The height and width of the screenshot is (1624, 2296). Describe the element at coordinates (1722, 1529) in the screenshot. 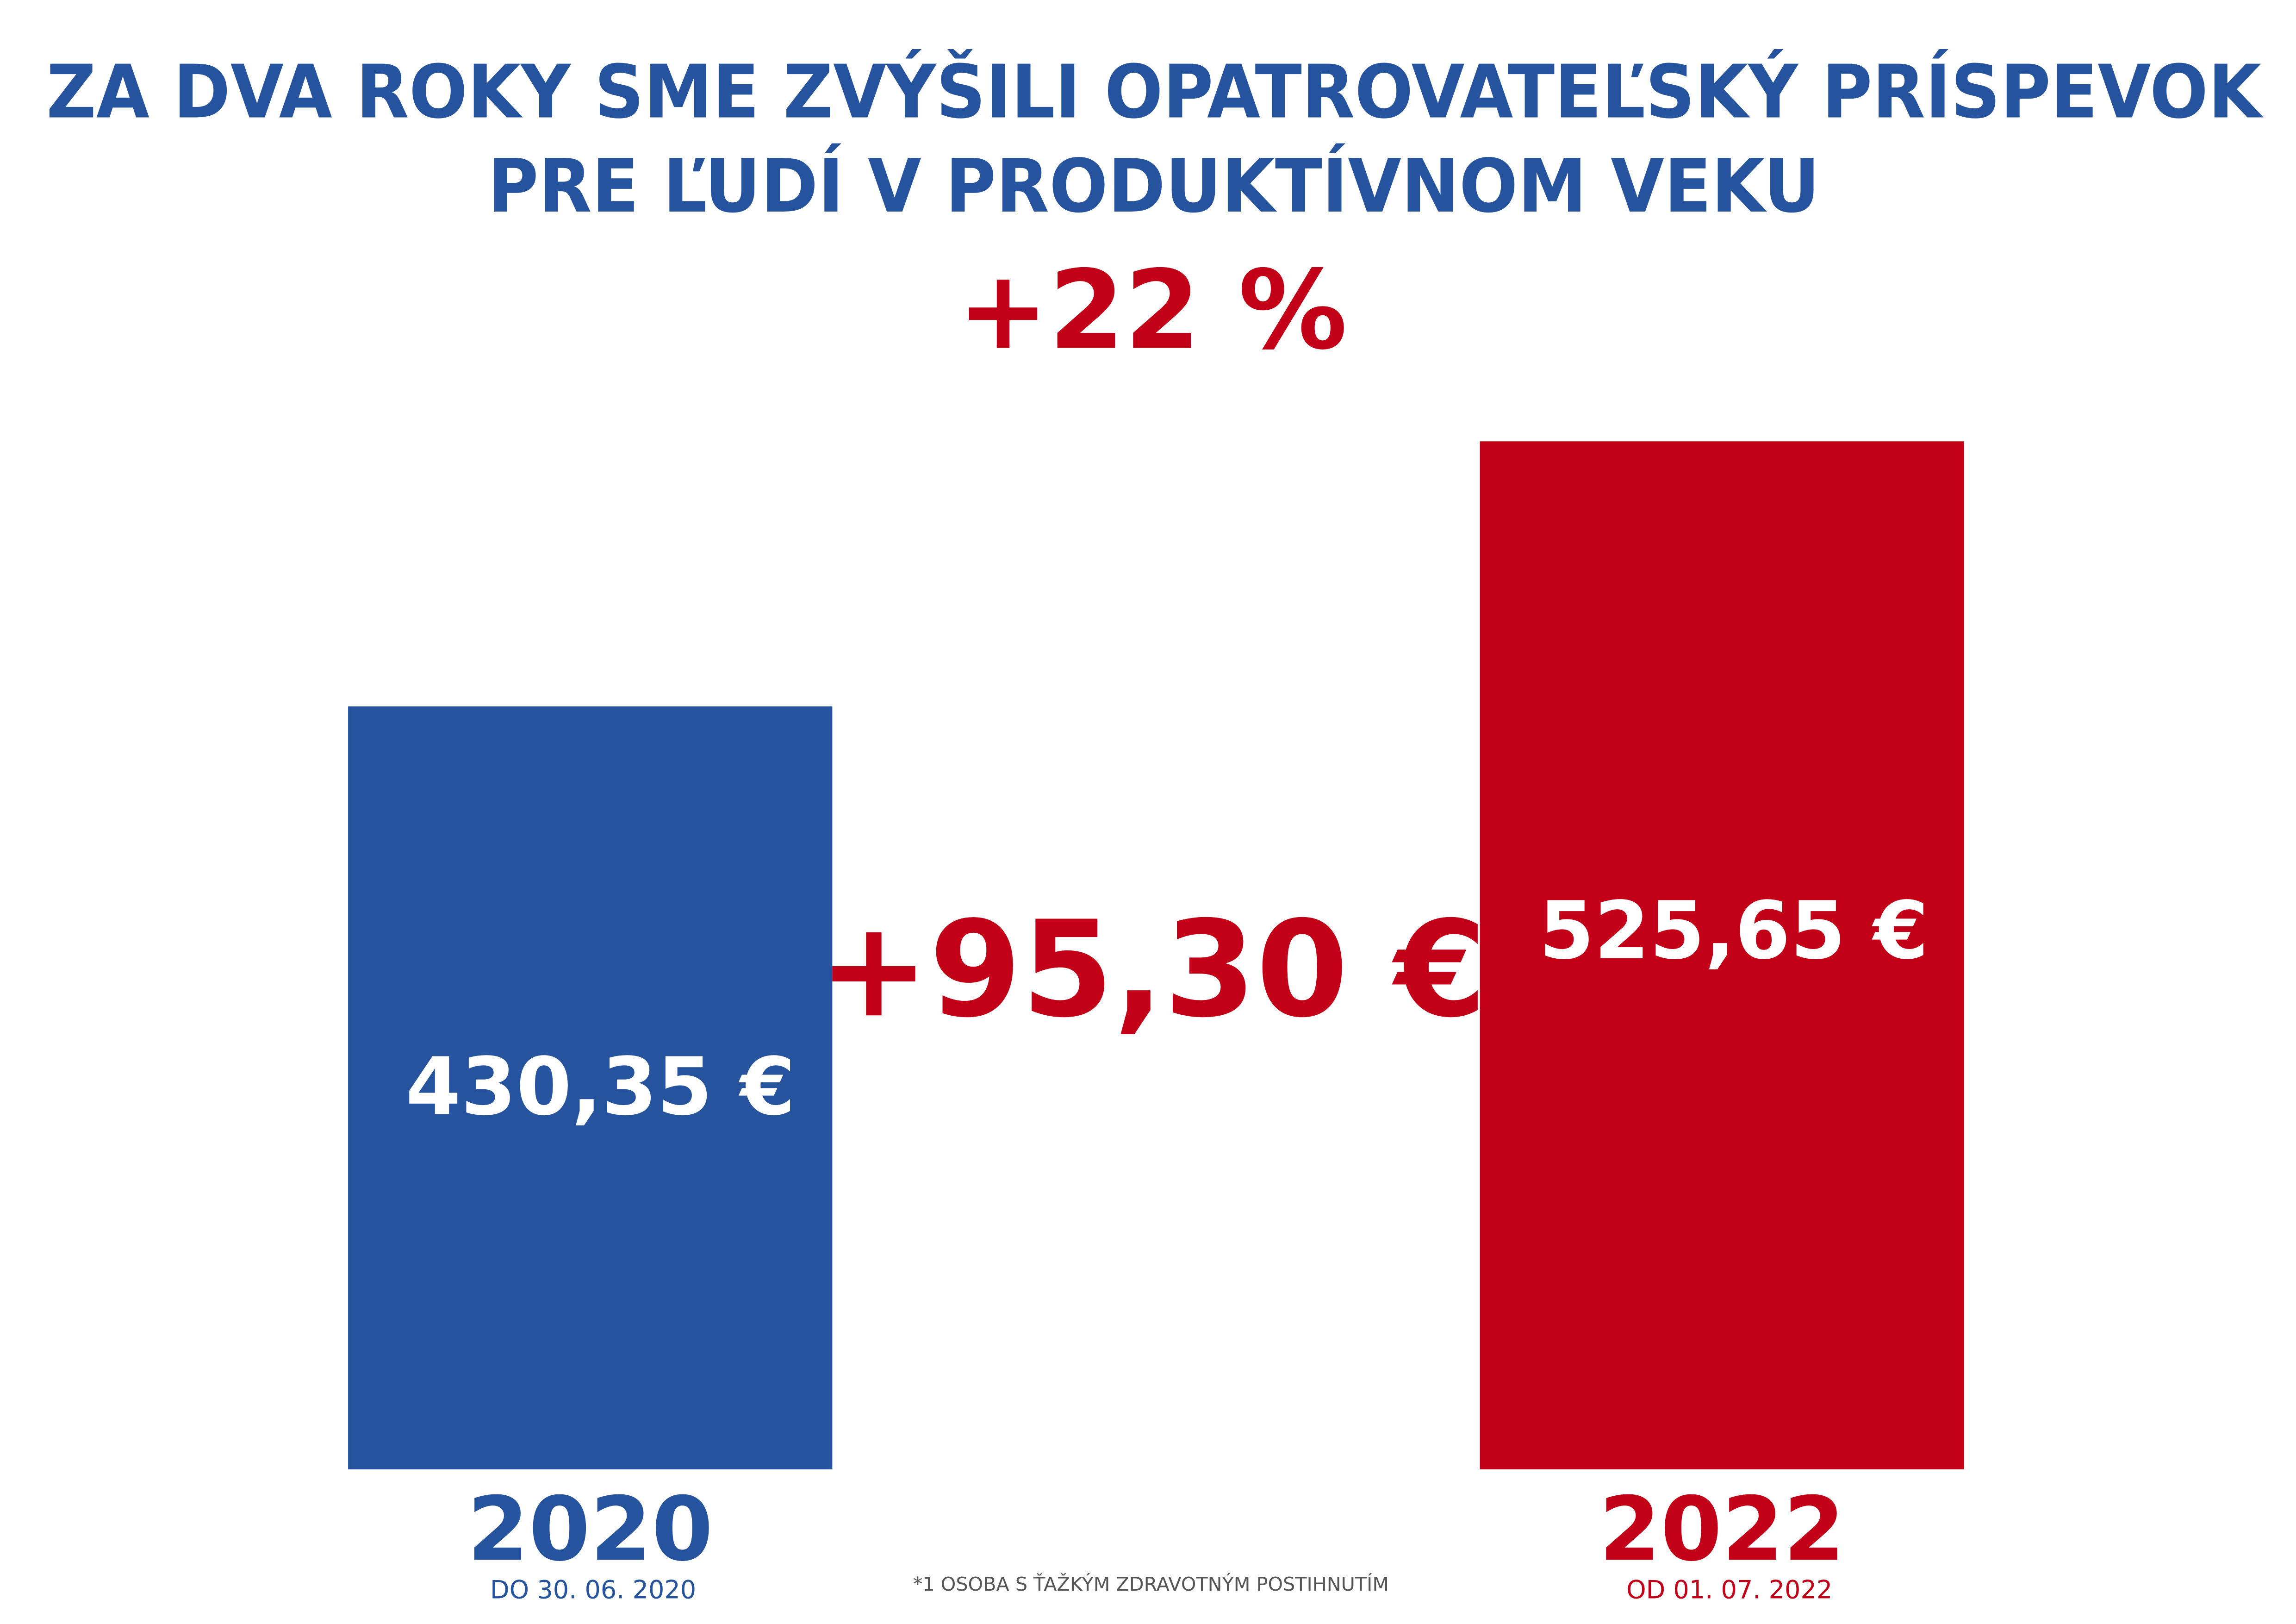

I see `x-tick-label: 2022` at that location.